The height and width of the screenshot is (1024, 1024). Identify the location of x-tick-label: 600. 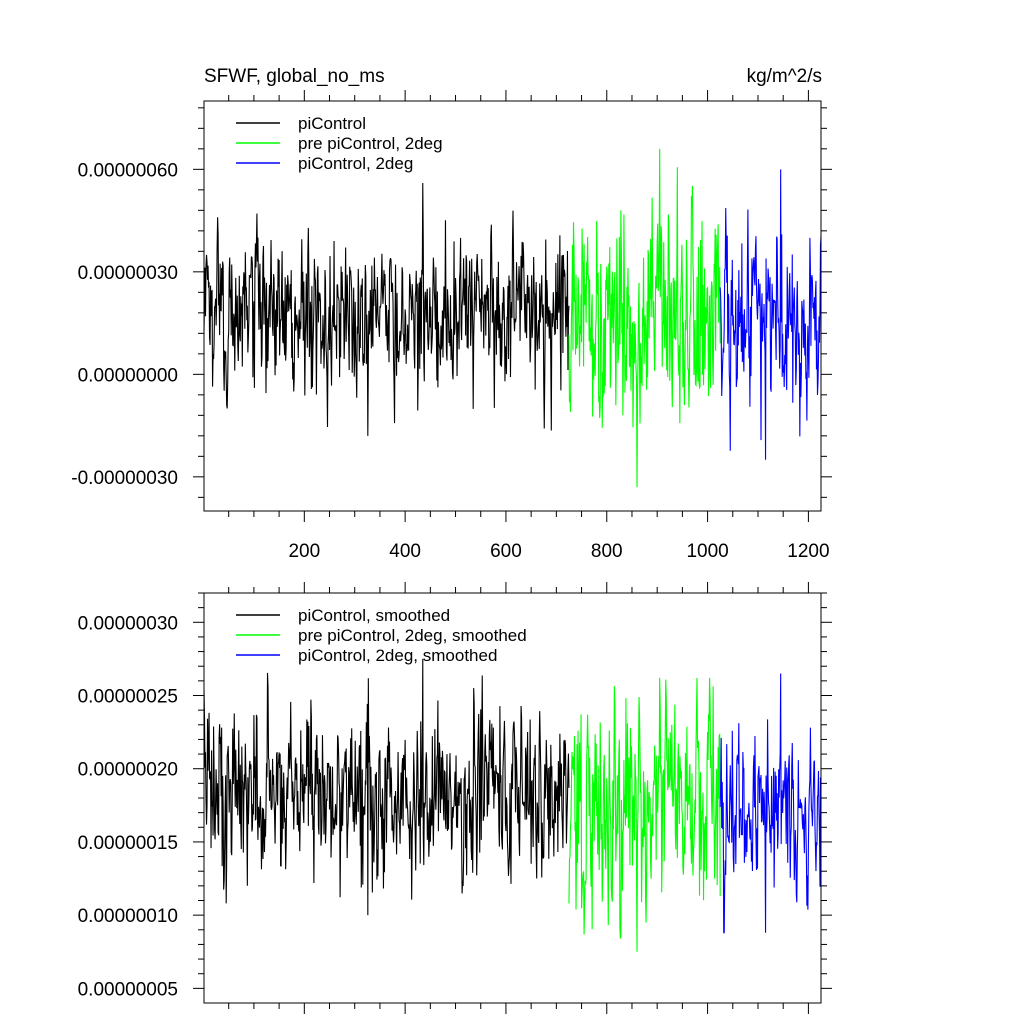
(506, 551).